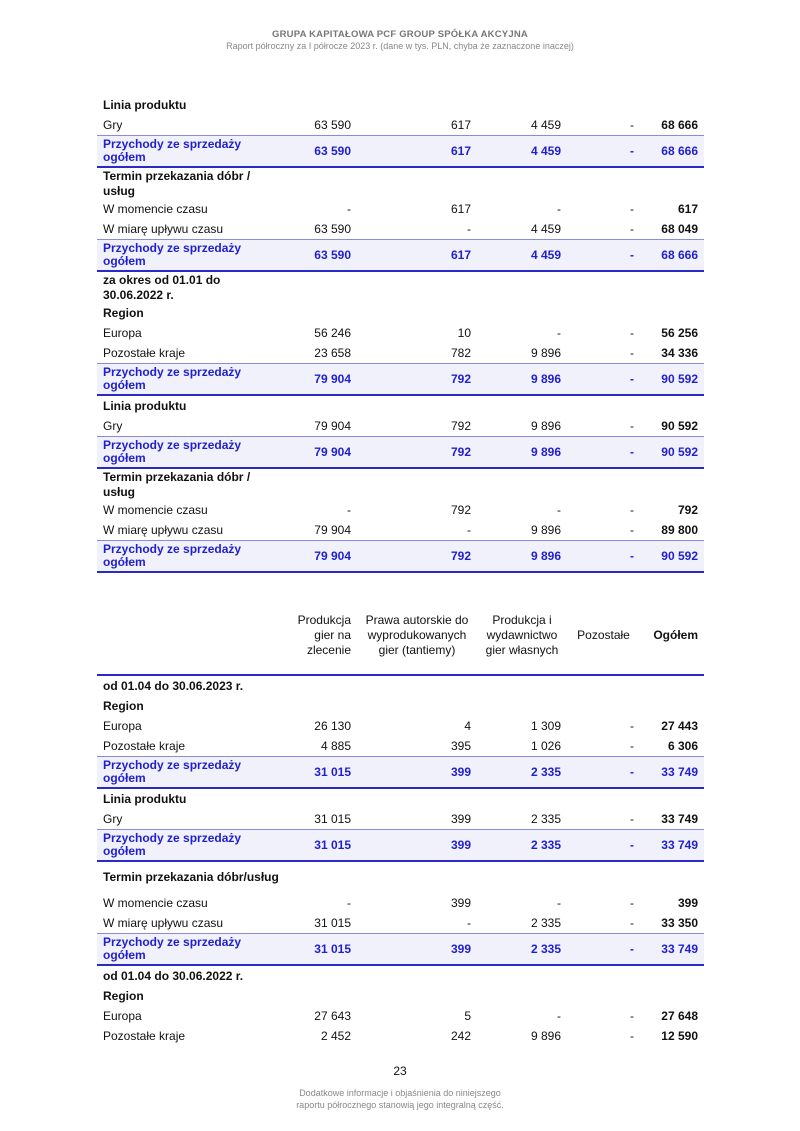  What do you see at coordinates (467, 726) in the screenshot?
I see `cell-value: 4` at bounding box center [467, 726].